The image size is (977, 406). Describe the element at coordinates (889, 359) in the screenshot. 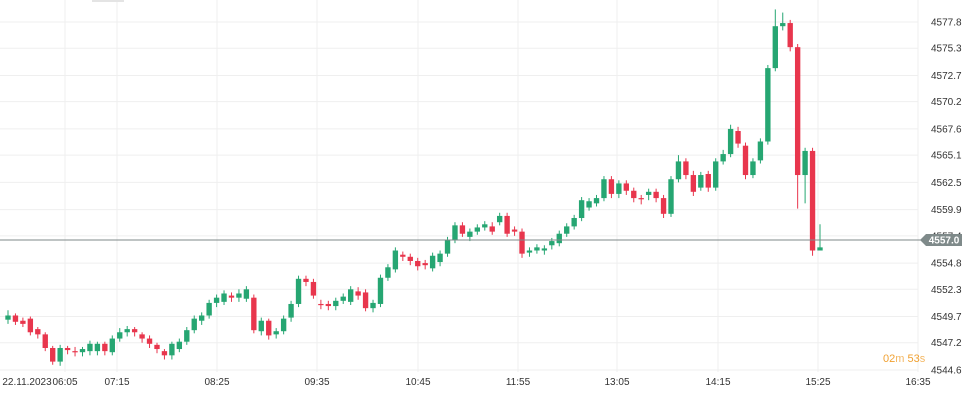

I see `countdown-minutes: 02` at that location.